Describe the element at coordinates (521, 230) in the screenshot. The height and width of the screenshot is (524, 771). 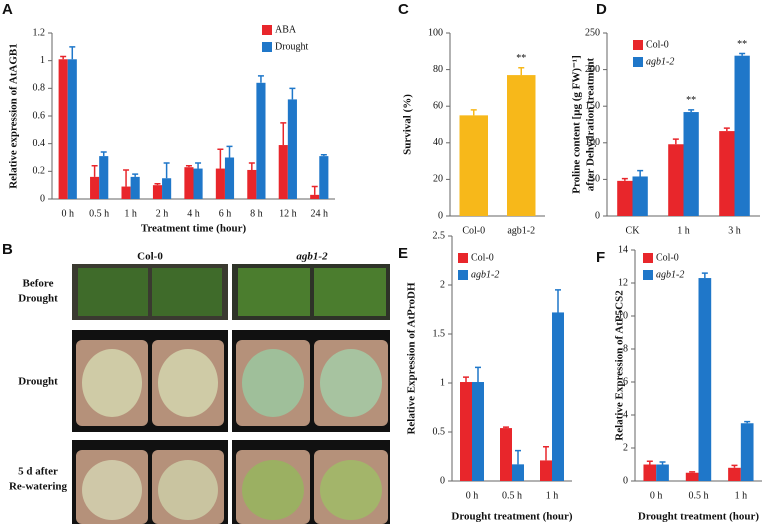
I see `x-tick-label: agb1-2` at that location.